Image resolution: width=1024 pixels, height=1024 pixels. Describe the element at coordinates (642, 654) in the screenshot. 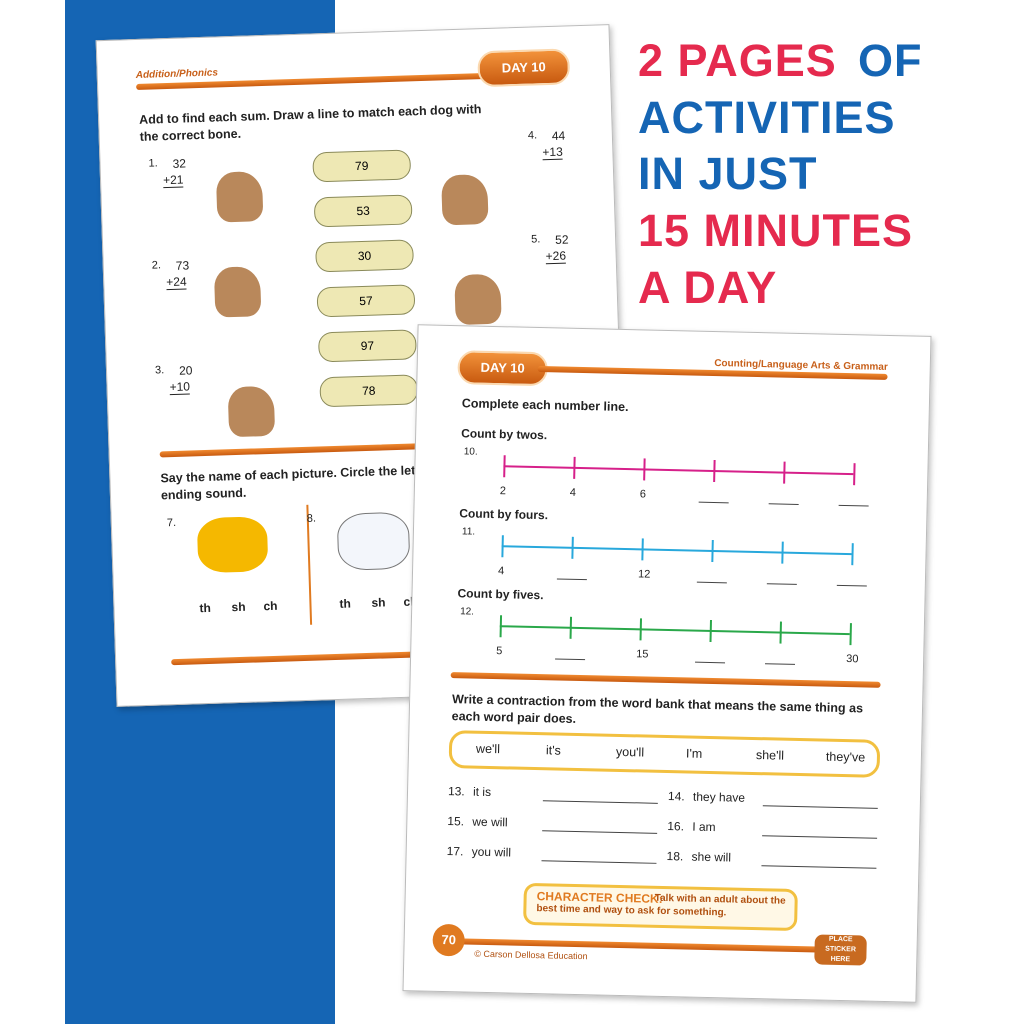

I see `tick-value: 15` at that location.